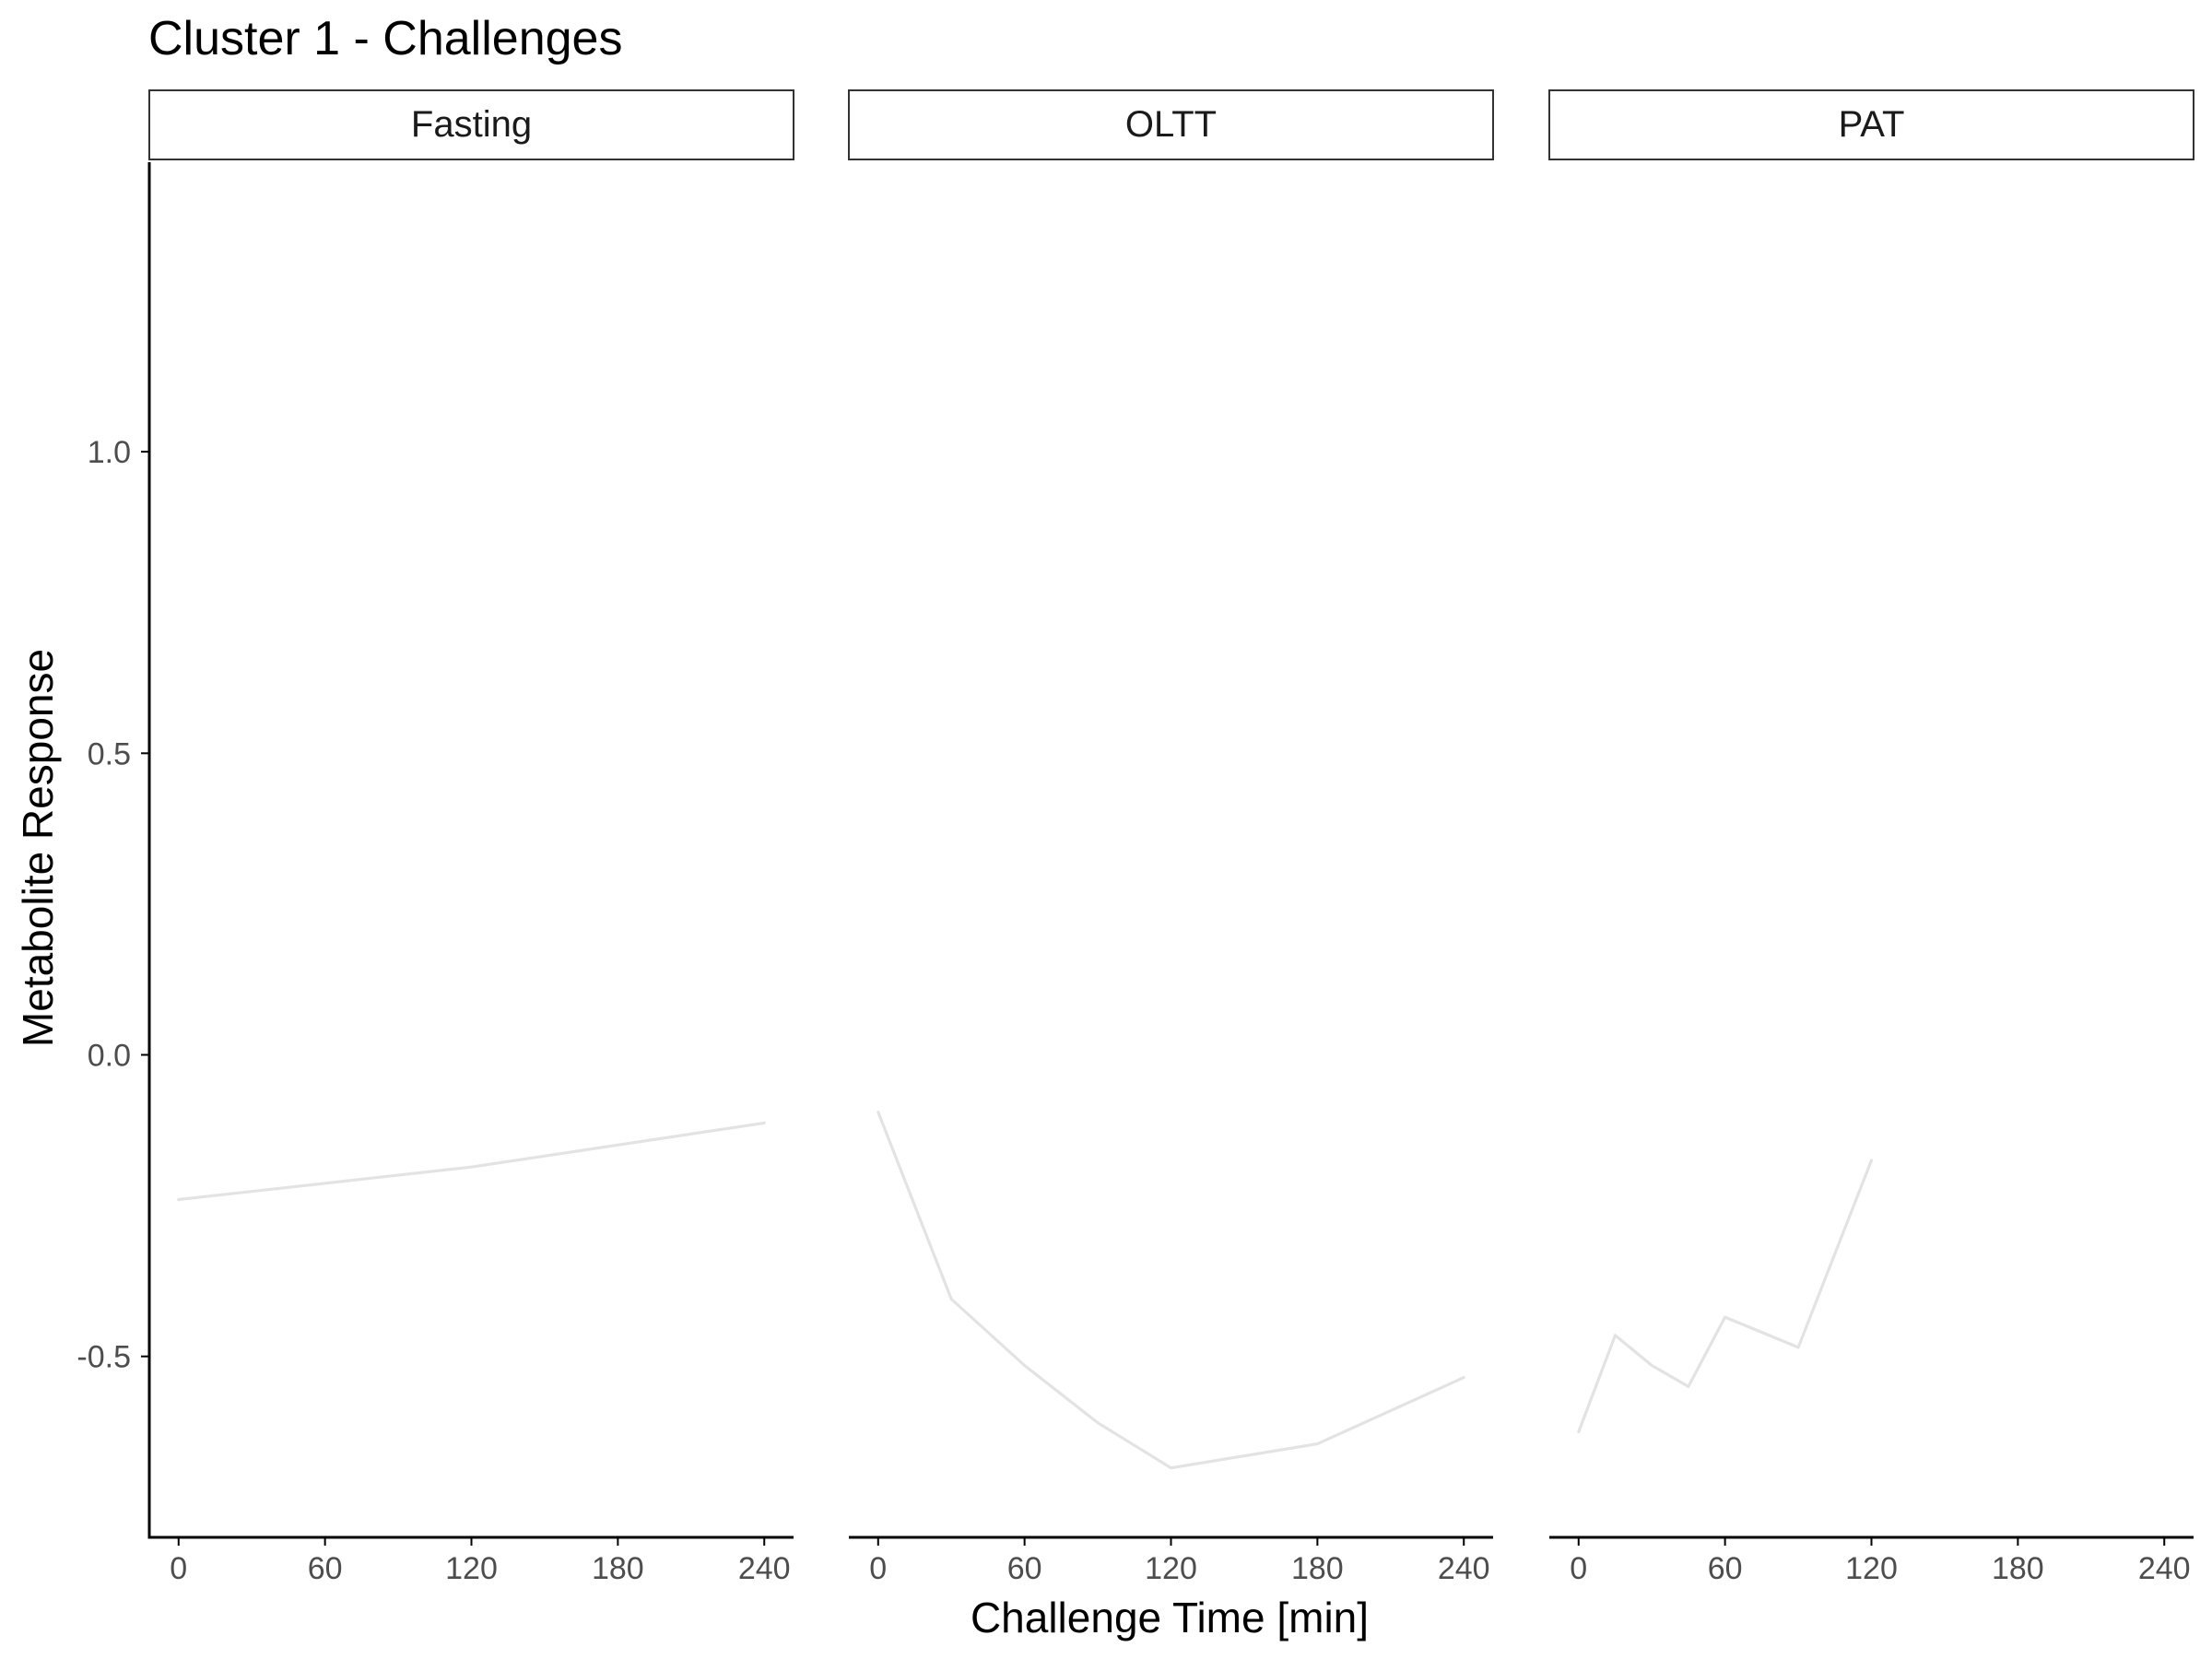  I want to click on y-tick-label: 0.5, so click(109, 753).